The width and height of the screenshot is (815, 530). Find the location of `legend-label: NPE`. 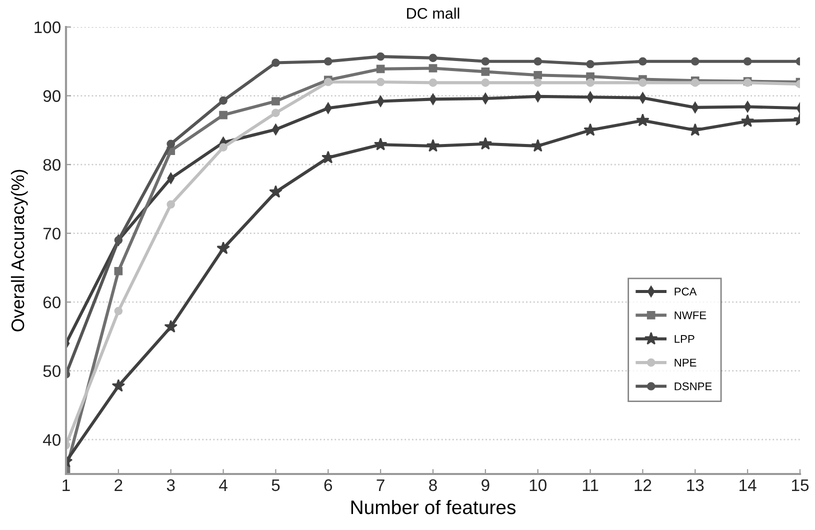

legend-label: NPE is located at coordinates (685, 362).